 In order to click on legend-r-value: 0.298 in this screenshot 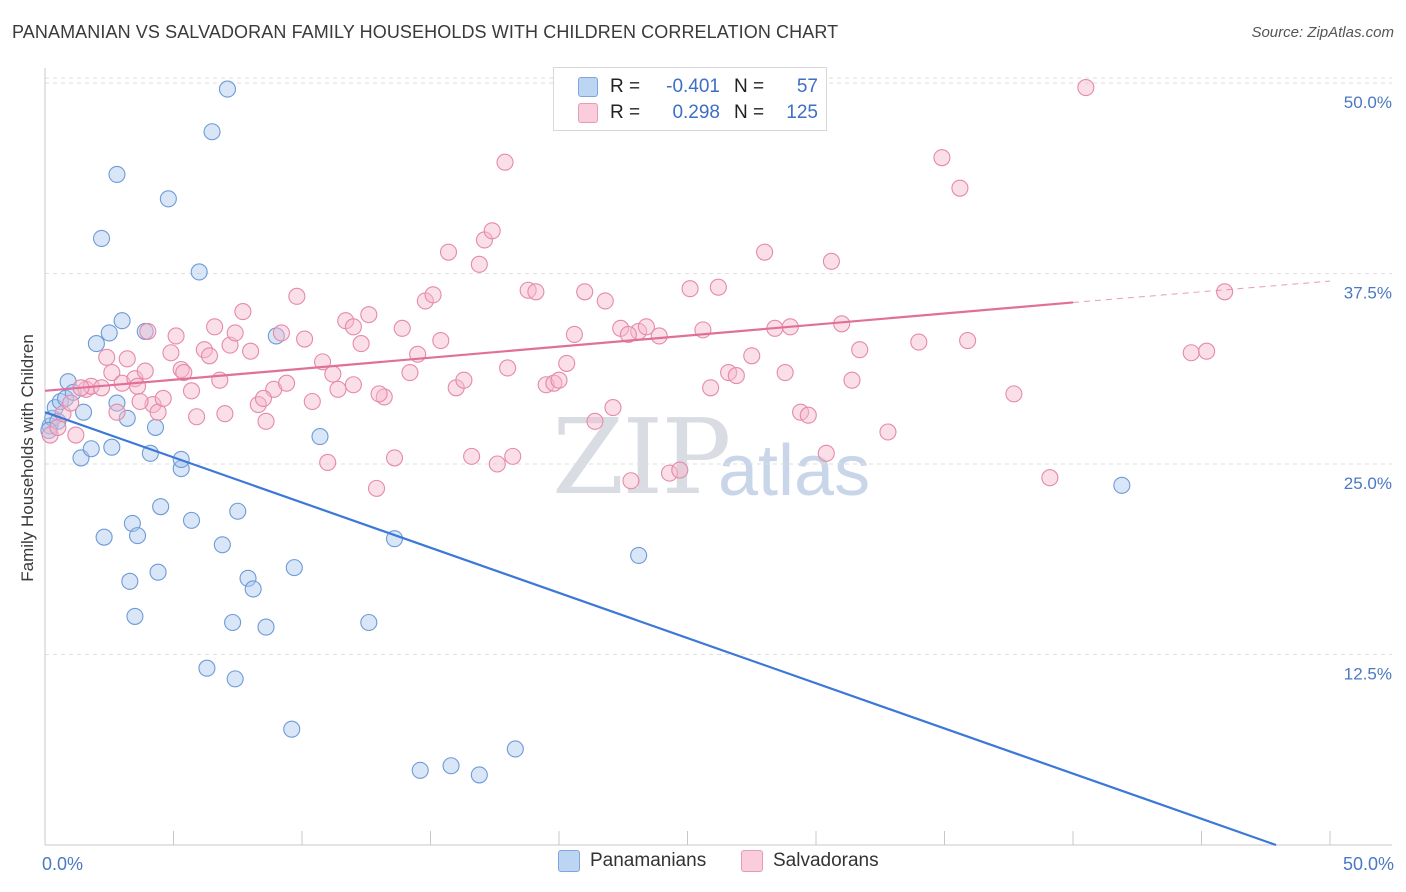, I will do `click(696, 112)`.